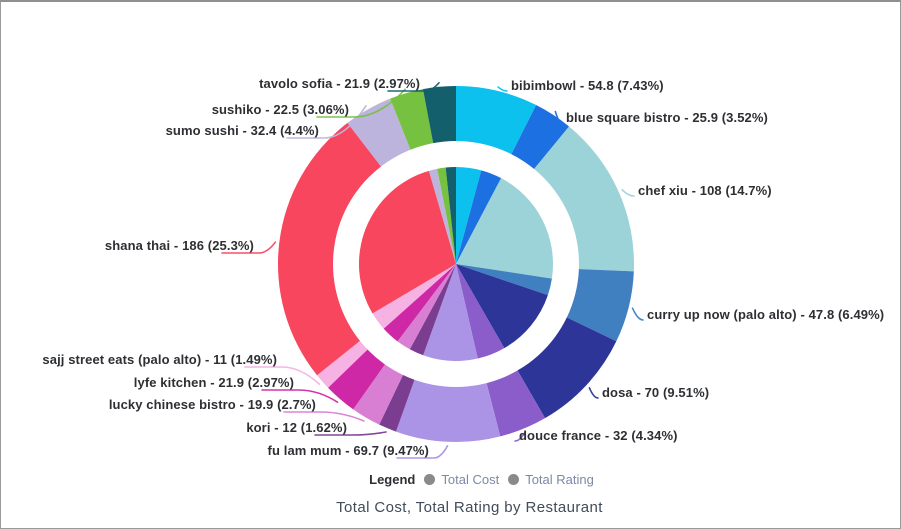 This screenshot has height=529, width=901. What do you see at coordinates (587, 85) in the screenshot?
I see `slice-label-bibimbowl: bibimbowl - 54.8 (7.43%)` at bounding box center [587, 85].